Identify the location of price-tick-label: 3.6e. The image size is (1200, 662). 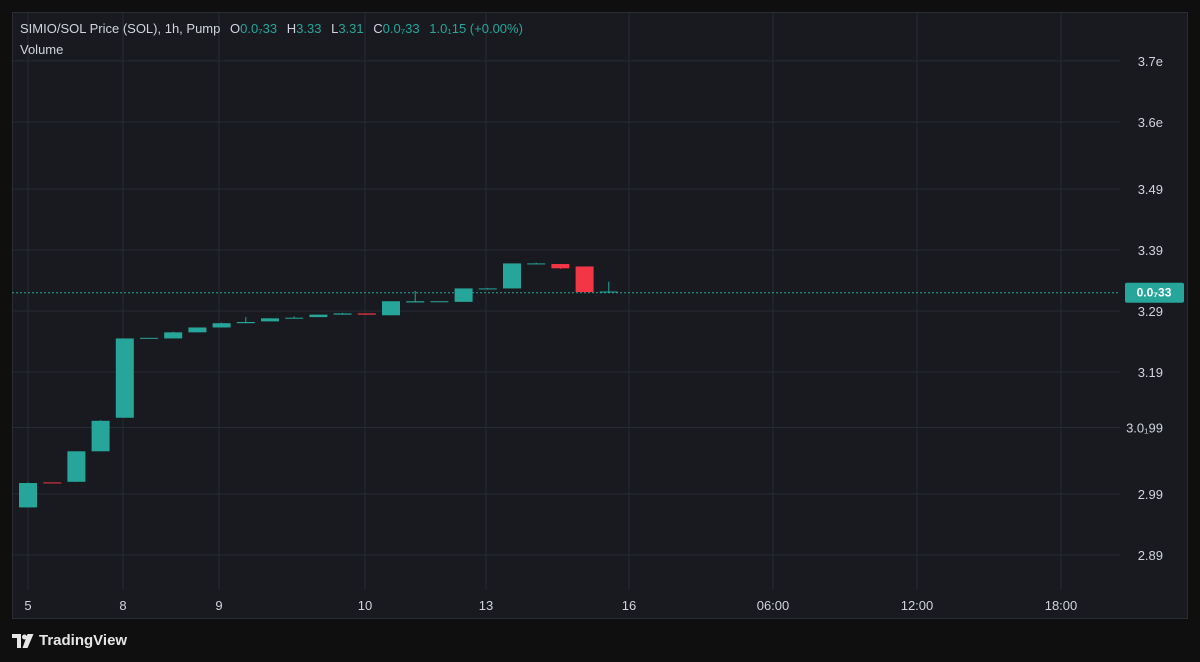
(1150, 122).